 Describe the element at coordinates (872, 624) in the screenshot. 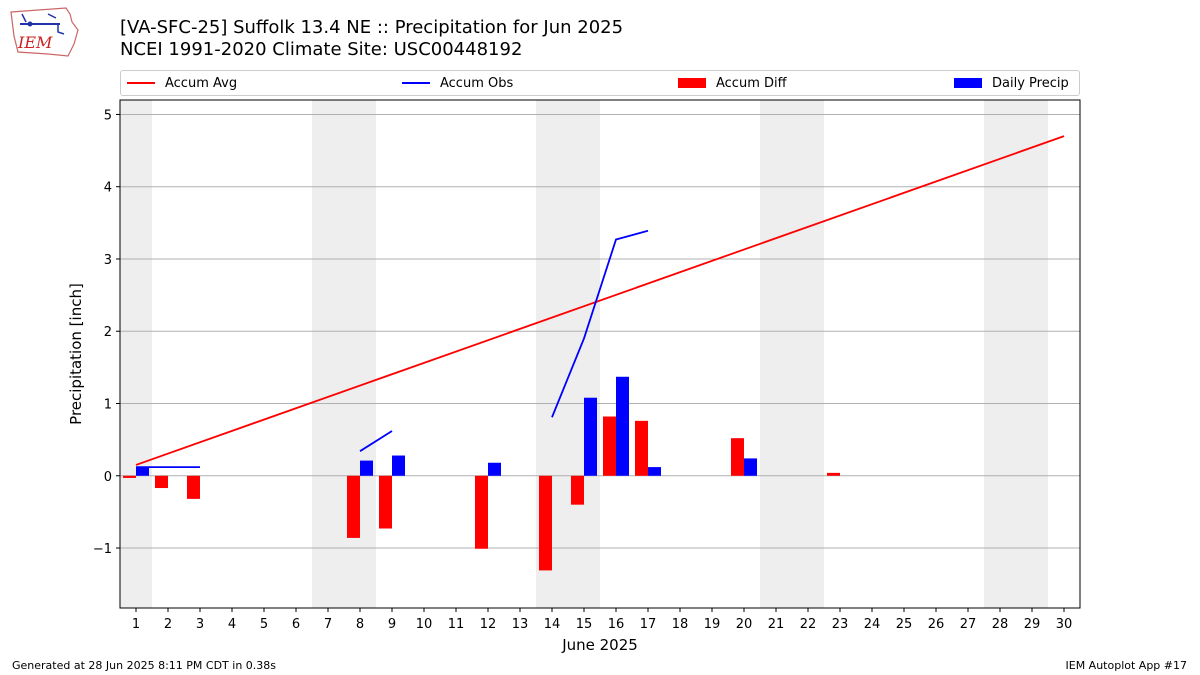

I see `x-tick-label: 24` at that location.